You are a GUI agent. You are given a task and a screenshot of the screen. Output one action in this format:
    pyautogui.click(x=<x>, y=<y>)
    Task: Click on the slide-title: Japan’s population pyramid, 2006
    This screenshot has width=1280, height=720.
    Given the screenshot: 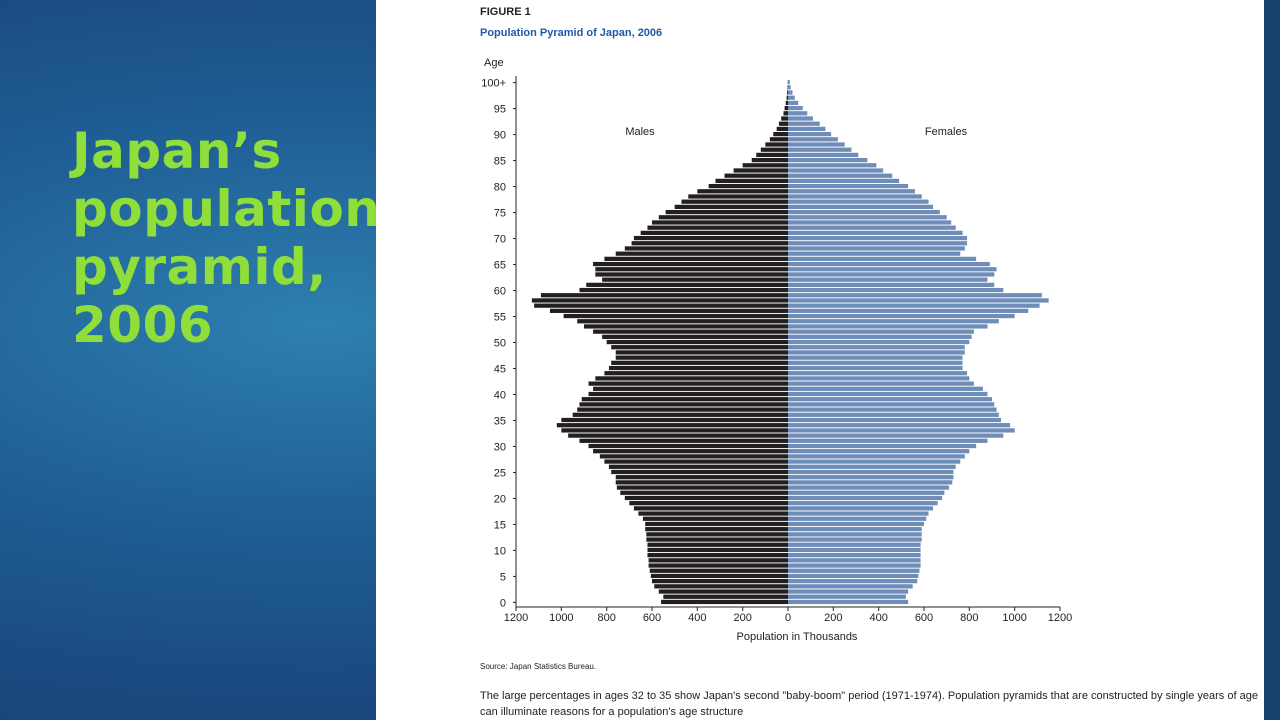 What is the action you would take?
    pyautogui.click(x=226, y=238)
    